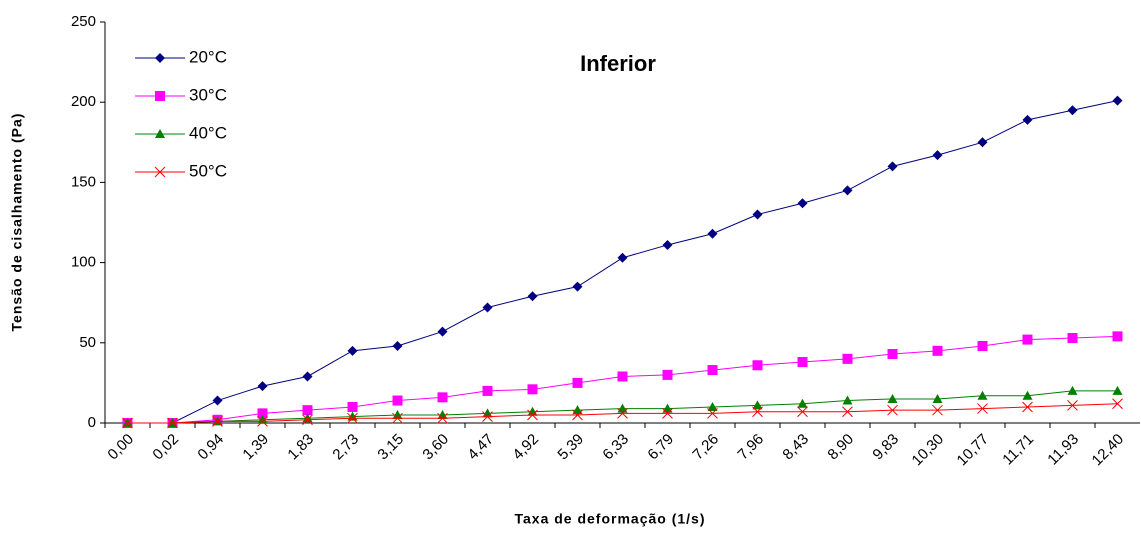  What do you see at coordinates (435, 447) in the screenshot?
I see `x-tick-label: 3,60` at bounding box center [435, 447].